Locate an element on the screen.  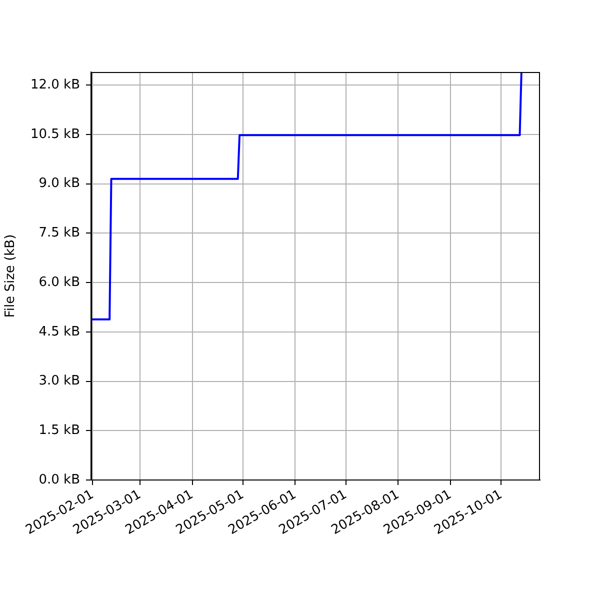
y-axis-title: File Size (kB) is located at coordinates (10, 276).